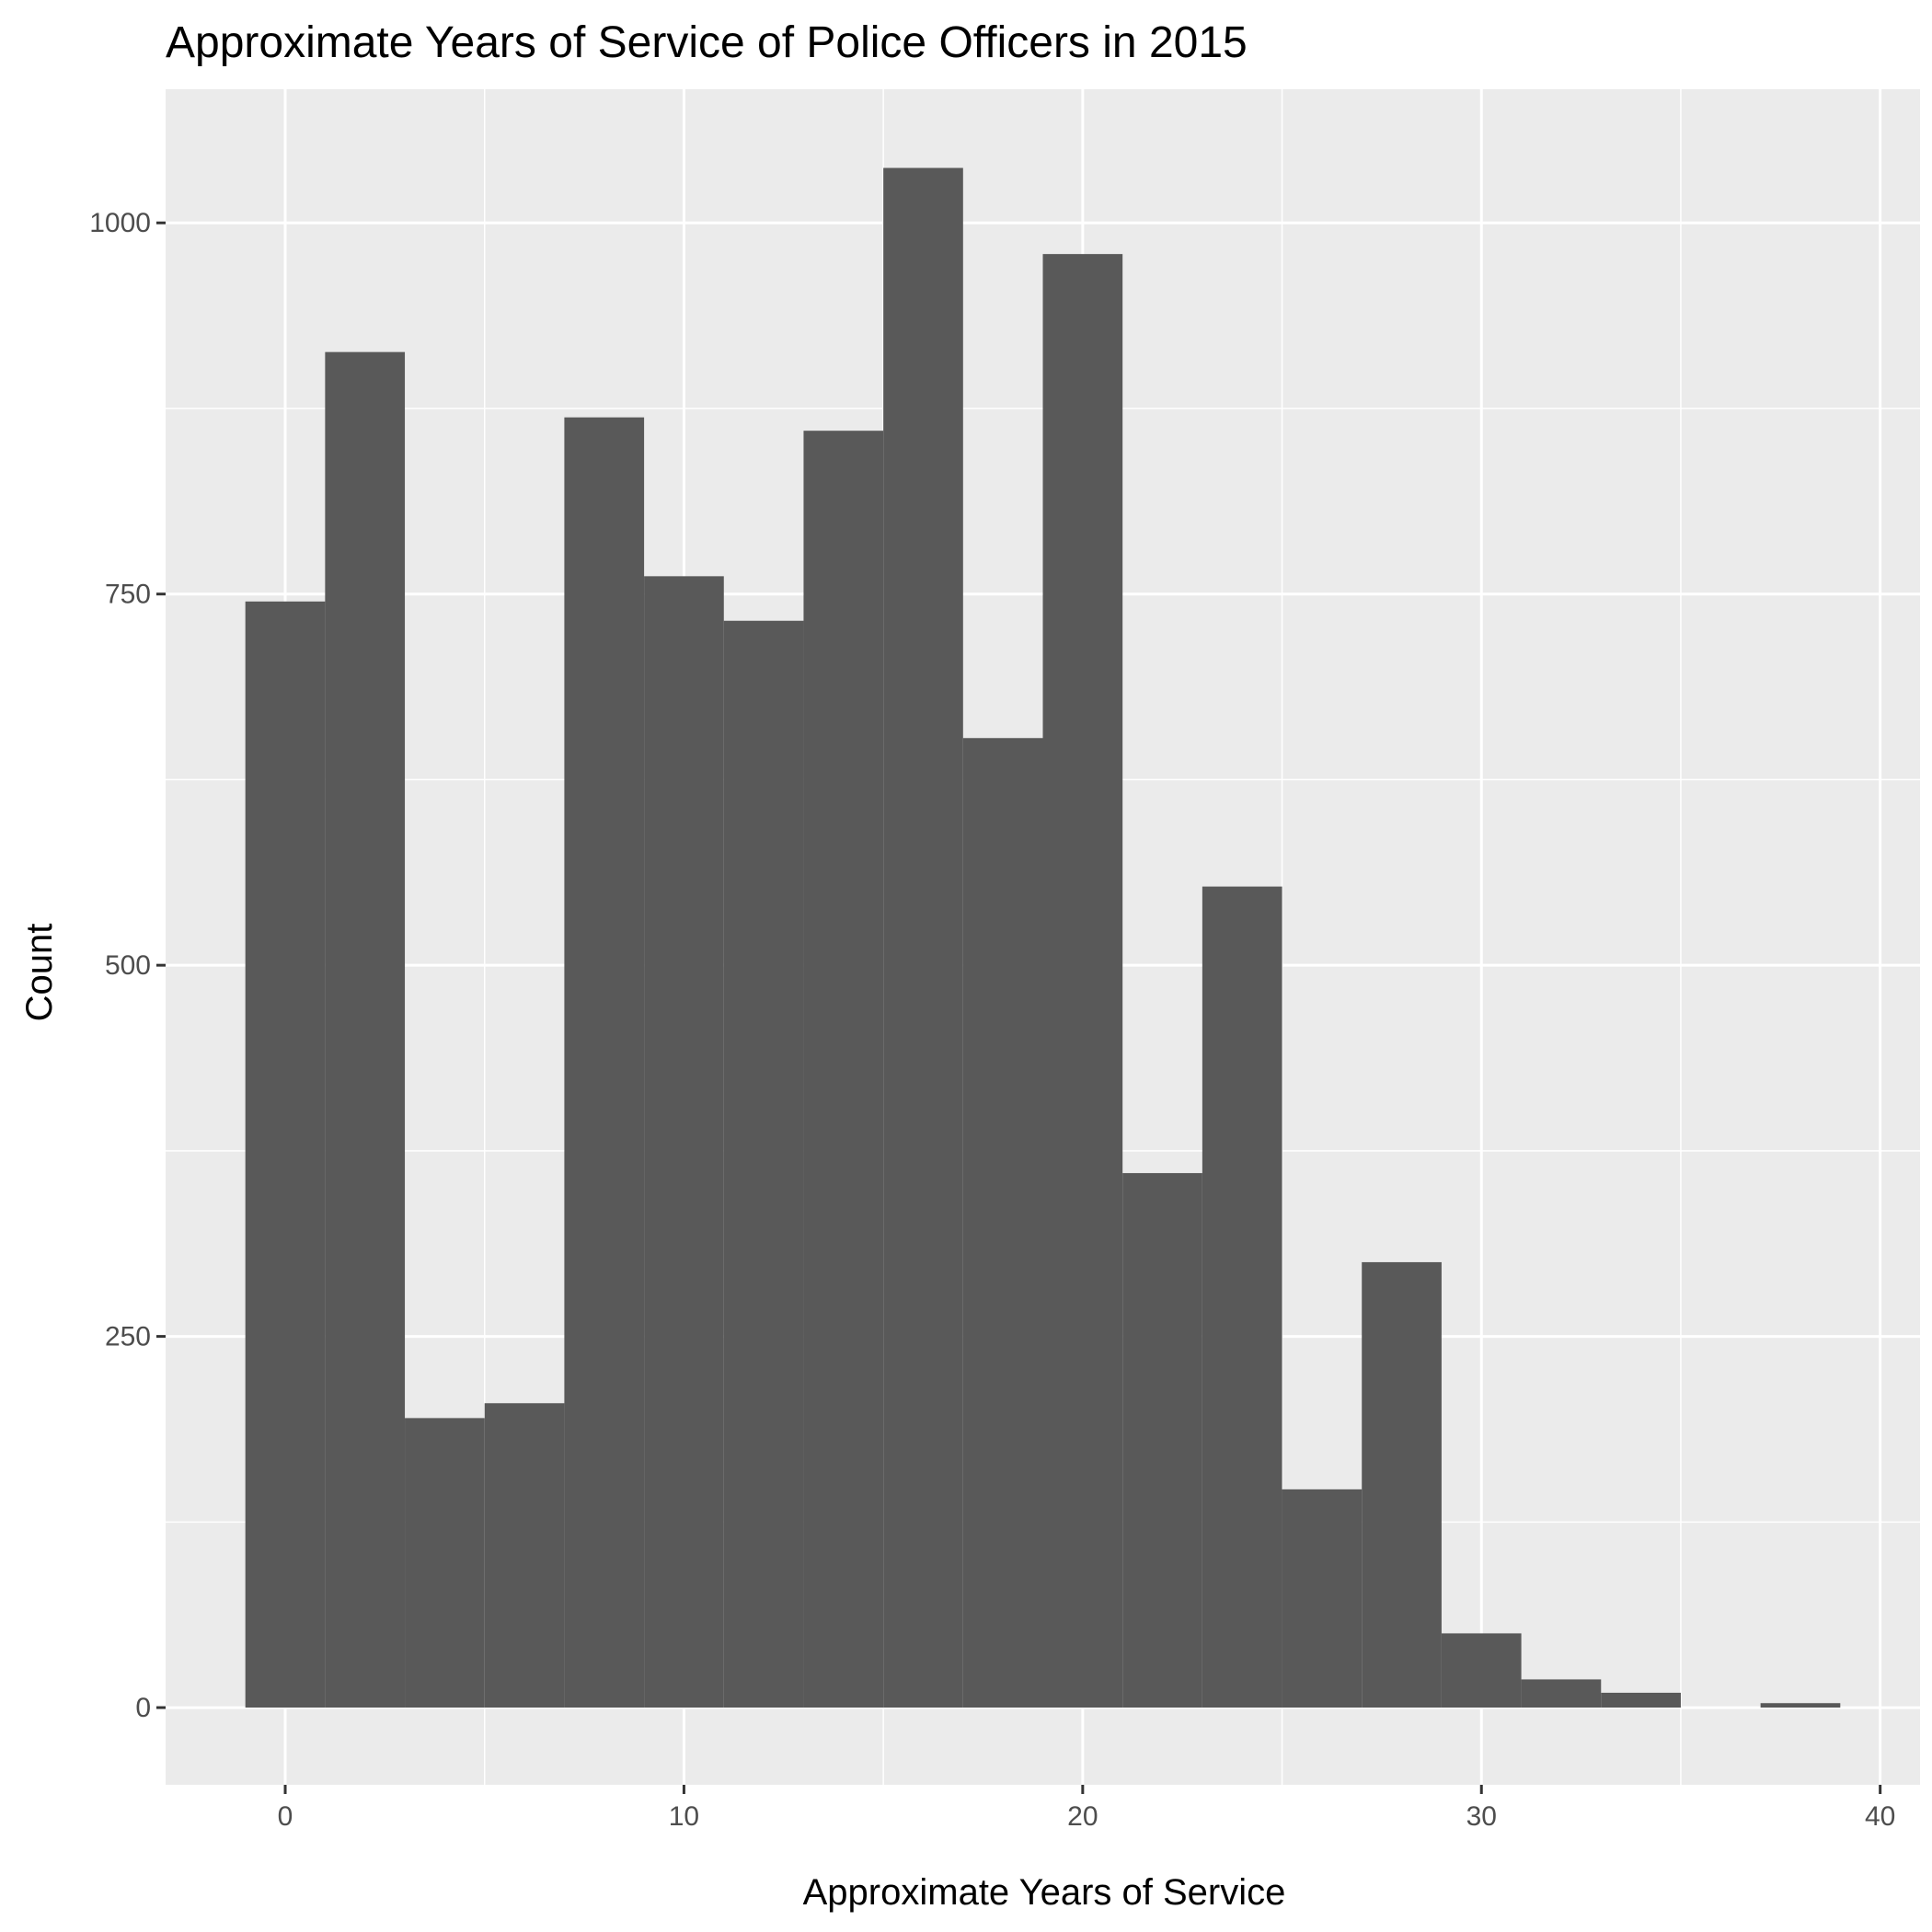  What do you see at coordinates (120, 223) in the screenshot?
I see `y-tick-label: 1000` at bounding box center [120, 223].